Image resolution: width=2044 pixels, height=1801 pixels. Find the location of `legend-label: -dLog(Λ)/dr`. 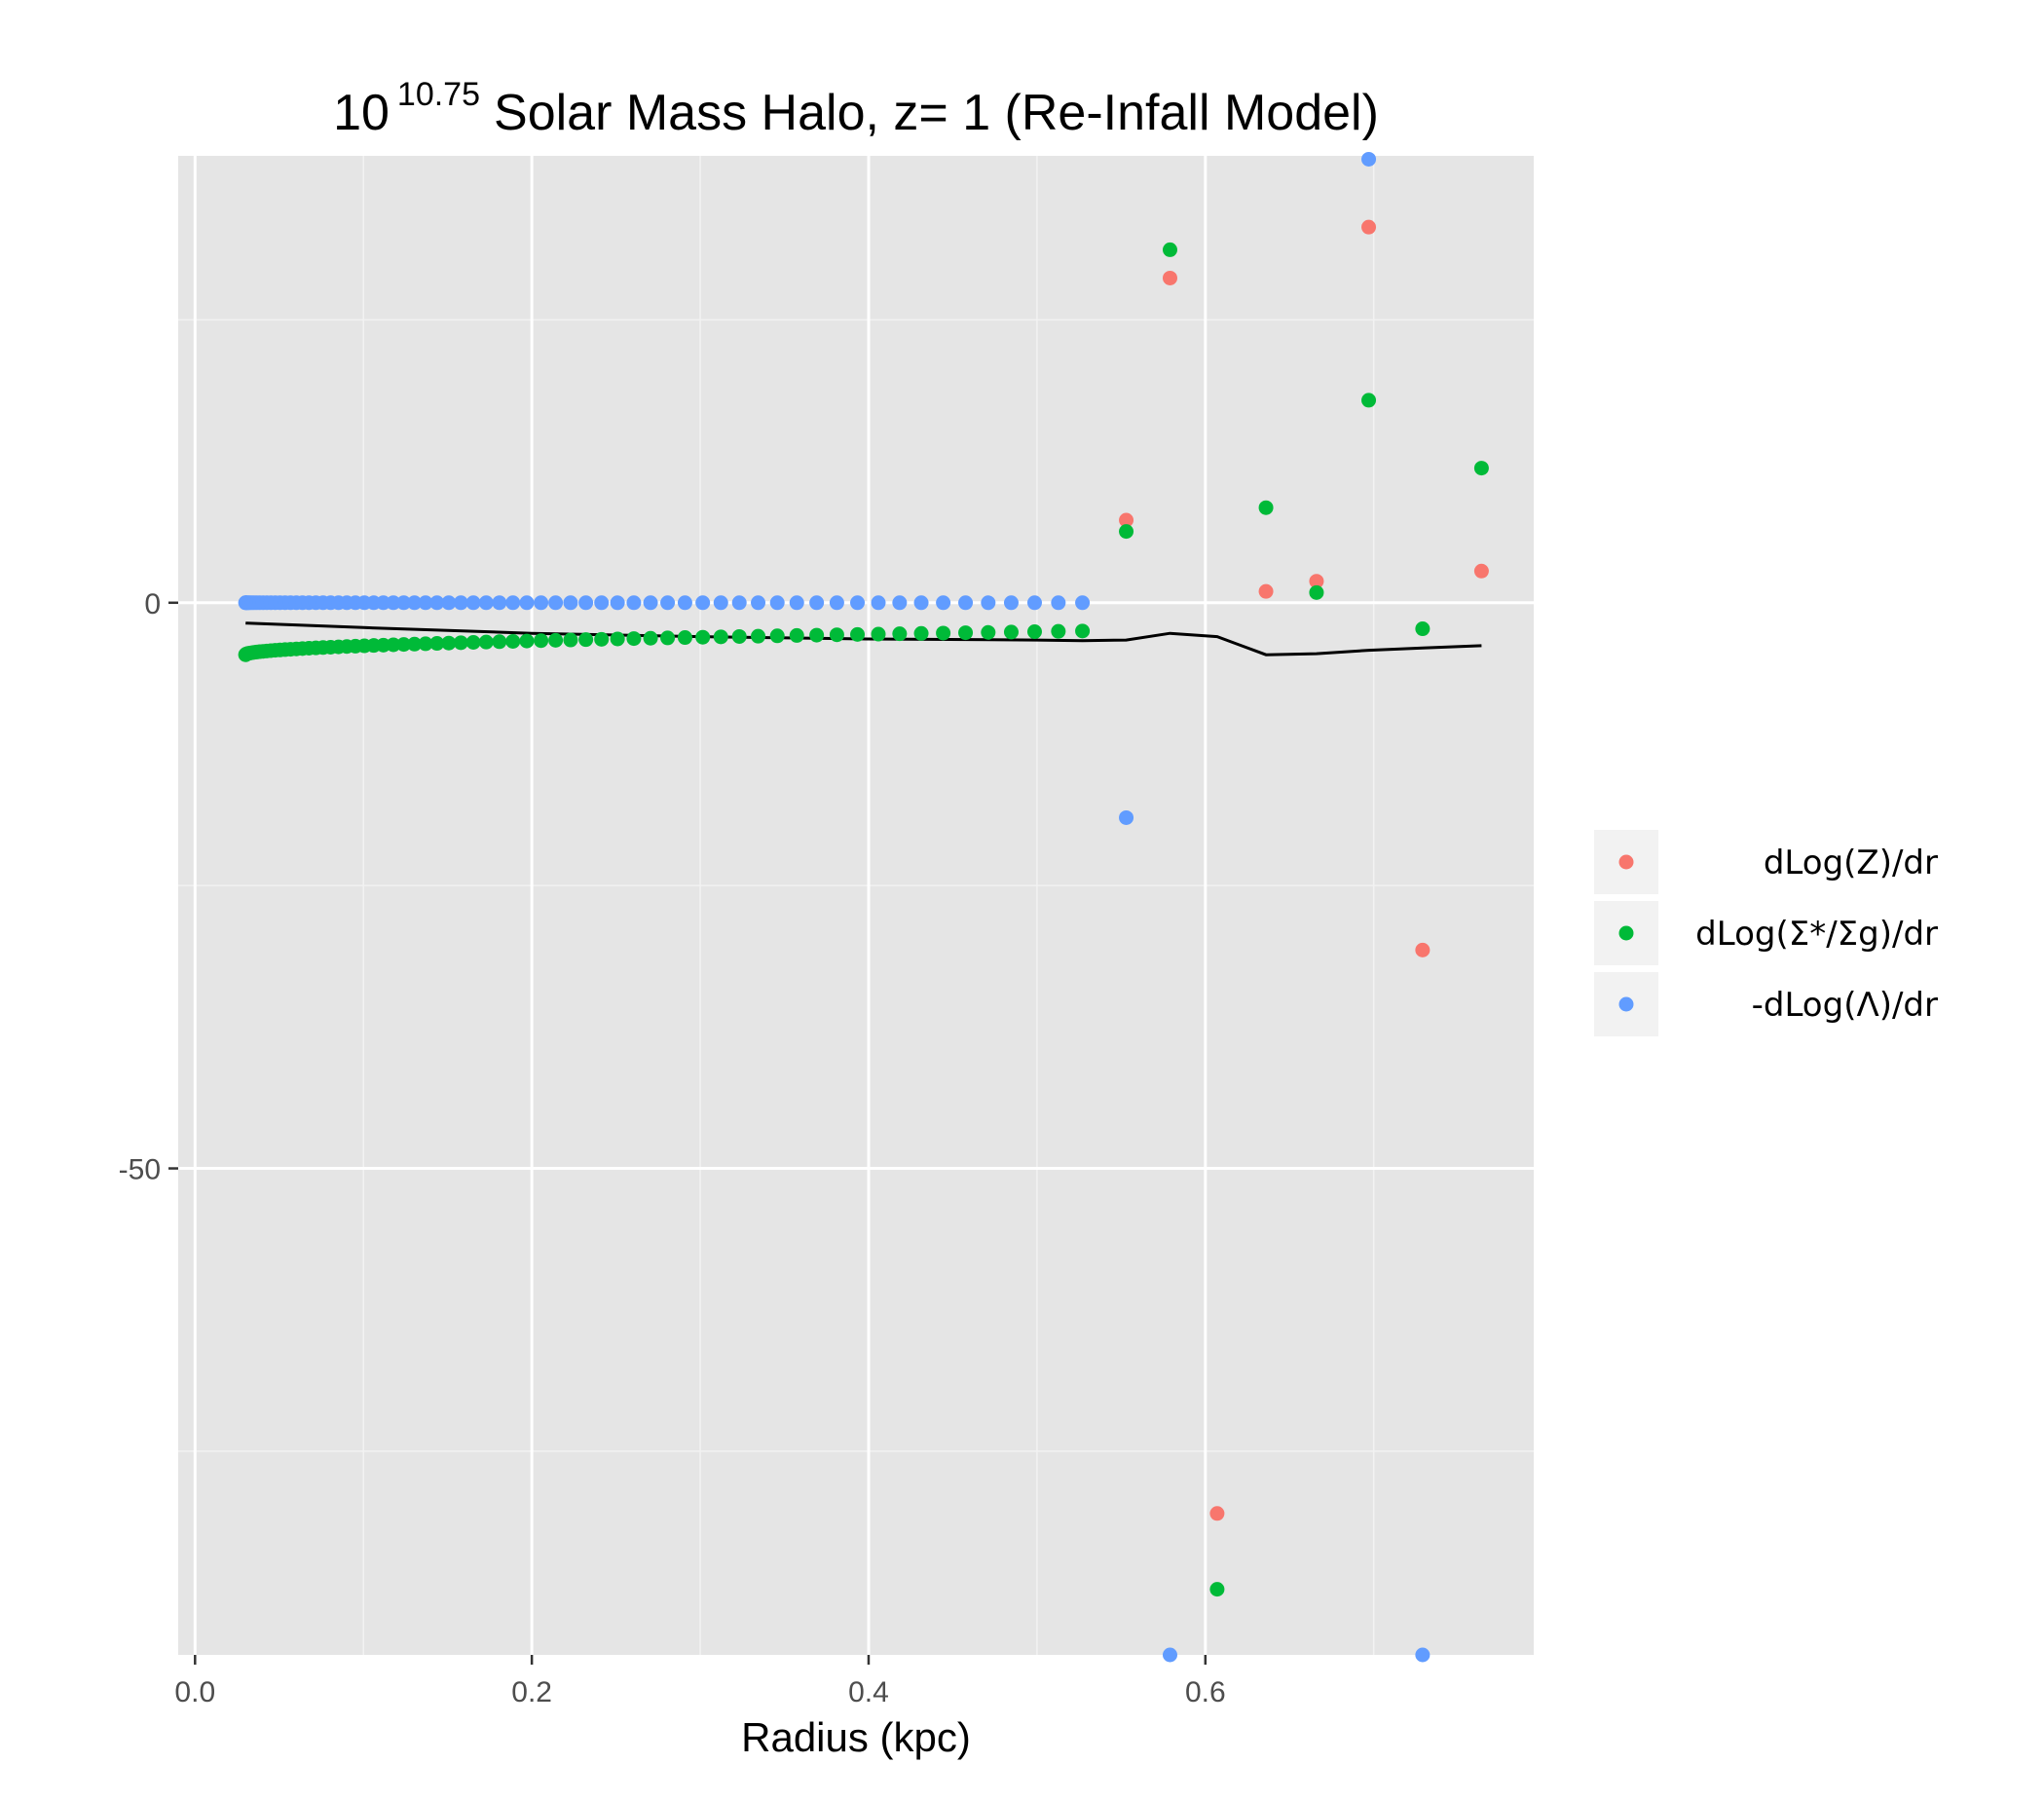

legend-label: -dLog(Λ)/dr is located at coordinates (1845, 1005).